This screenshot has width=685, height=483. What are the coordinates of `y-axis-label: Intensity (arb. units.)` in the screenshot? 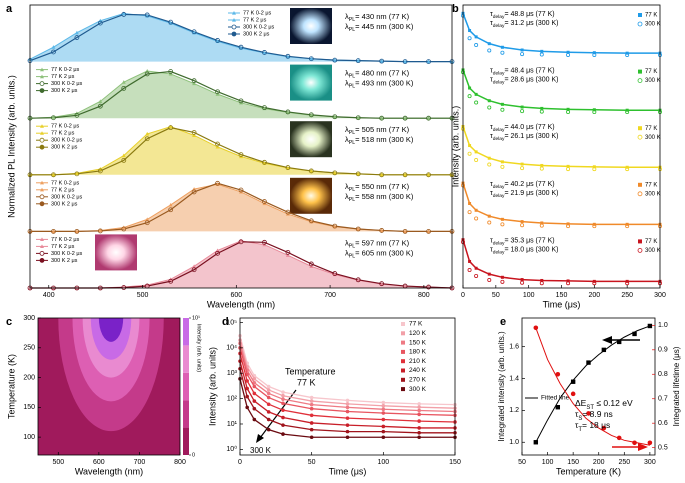 It's located at (455, 147).